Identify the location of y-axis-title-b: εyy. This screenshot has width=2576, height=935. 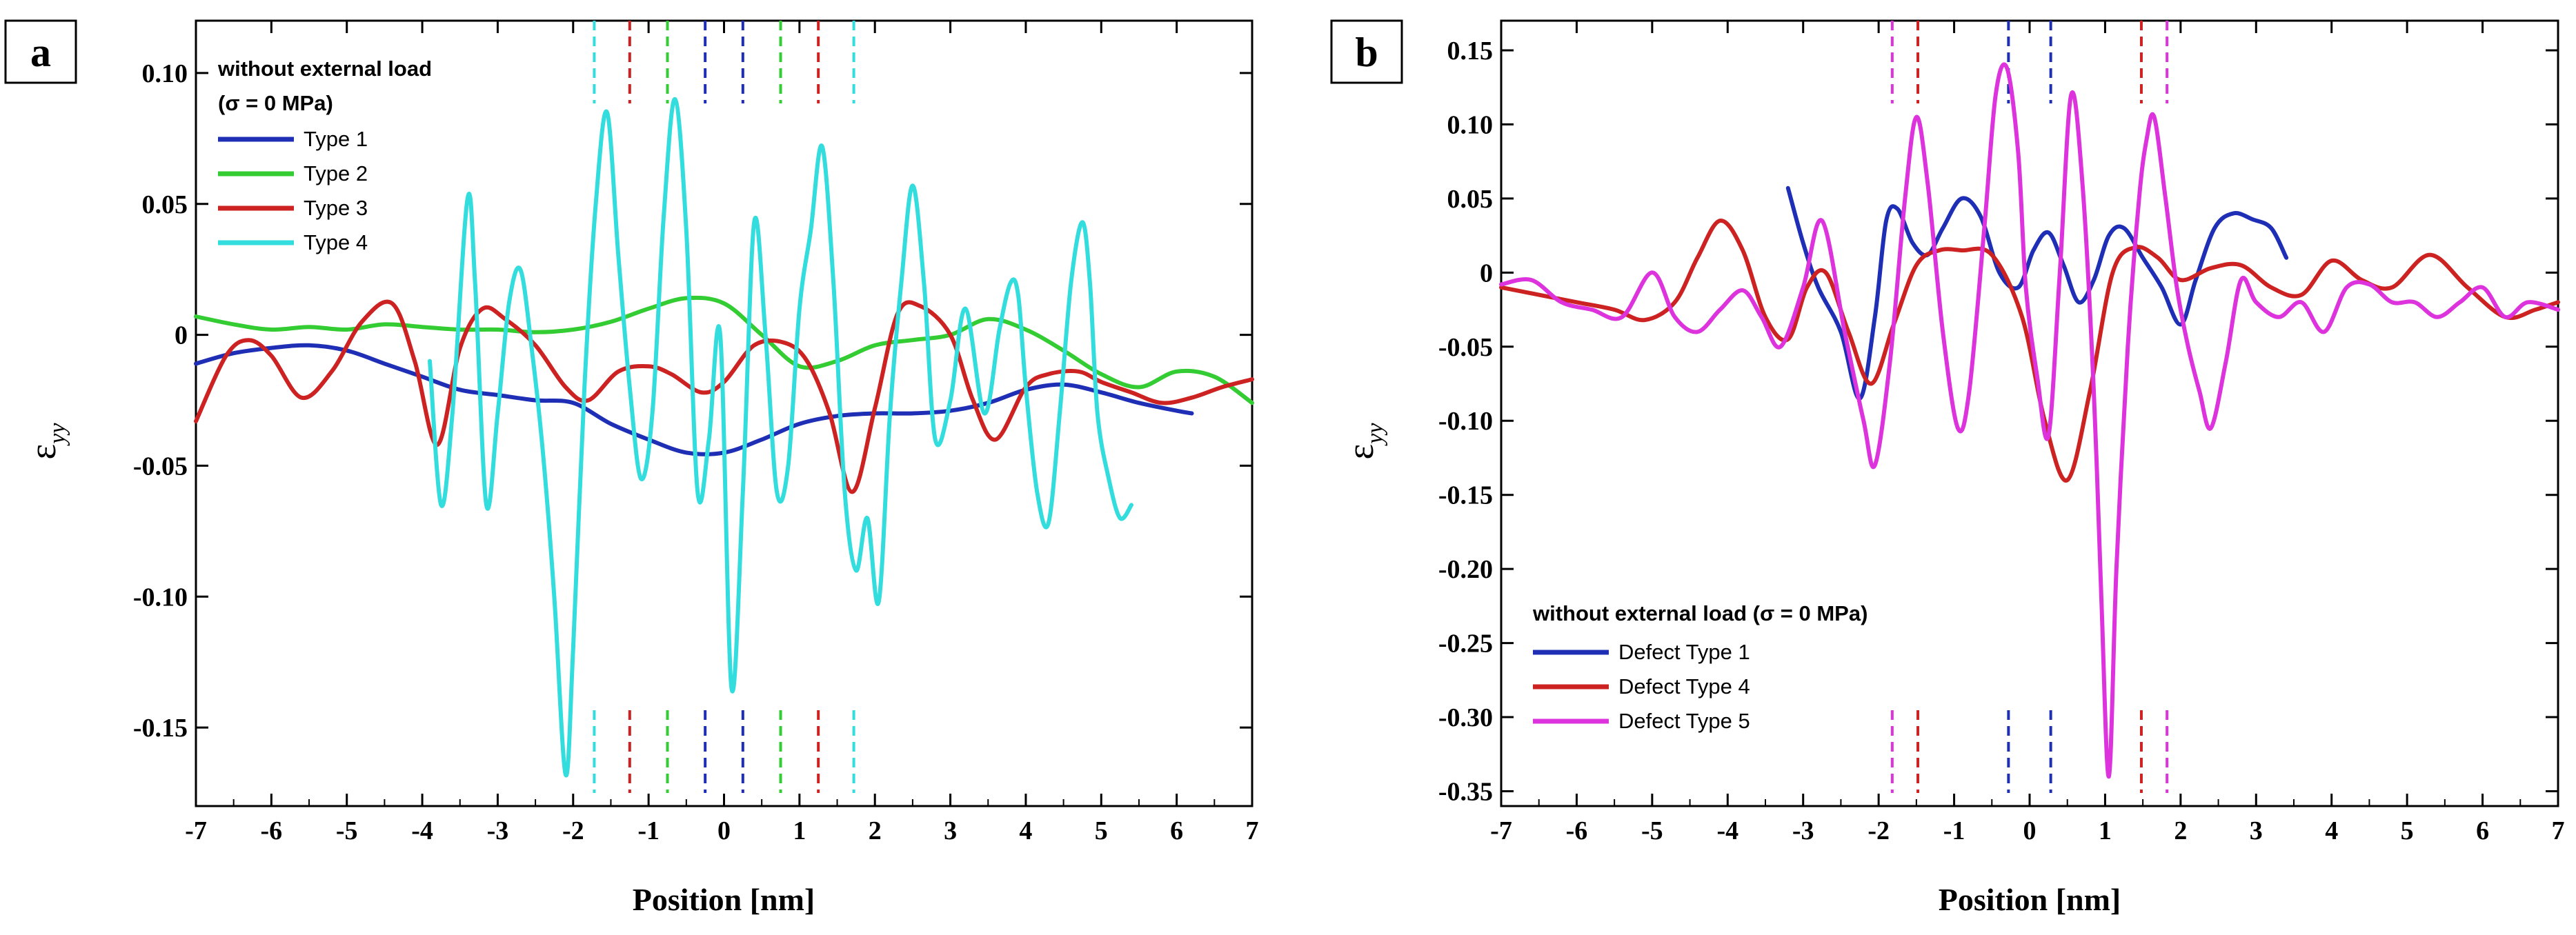
(1364, 441).